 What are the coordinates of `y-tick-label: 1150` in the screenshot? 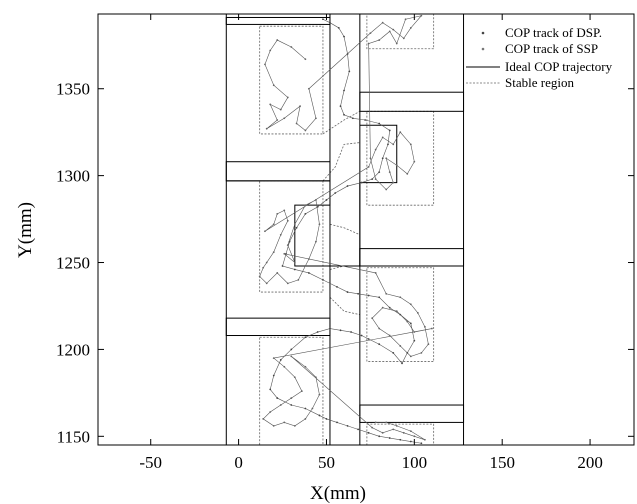 It's located at (73, 436).